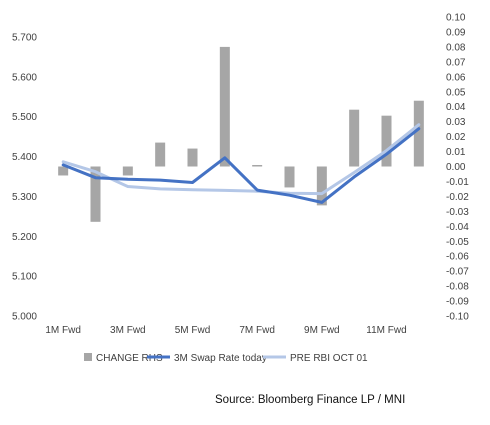 This screenshot has height=425, width=490. I want to click on right-axis-tick-label: 0.10, so click(456, 18).